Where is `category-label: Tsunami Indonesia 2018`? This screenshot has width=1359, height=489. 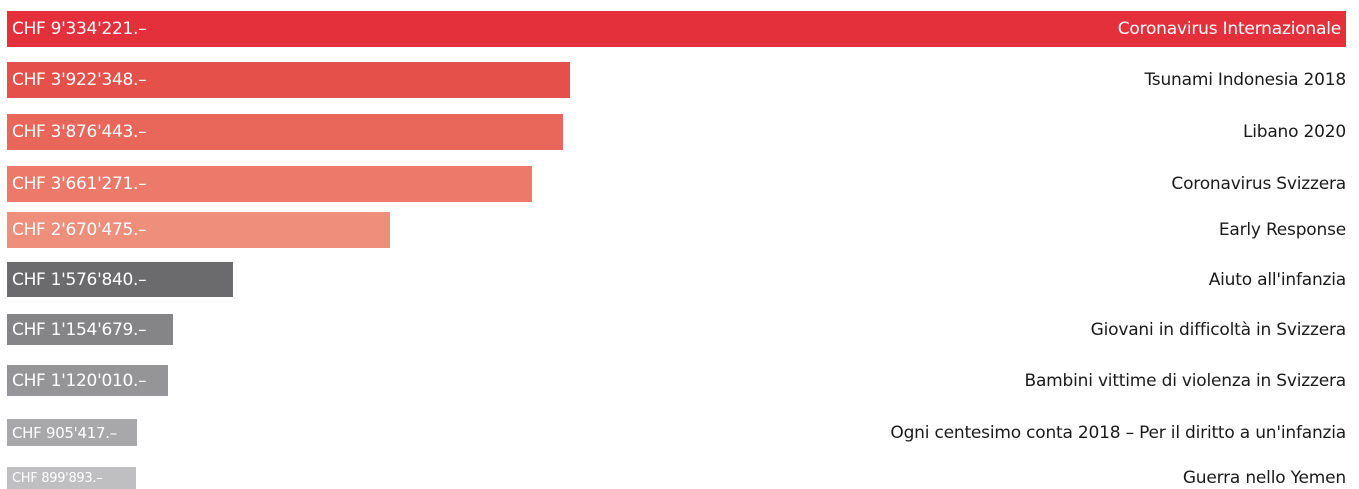
category-label: Tsunami Indonesia 2018 is located at coordinates (1245, 80).